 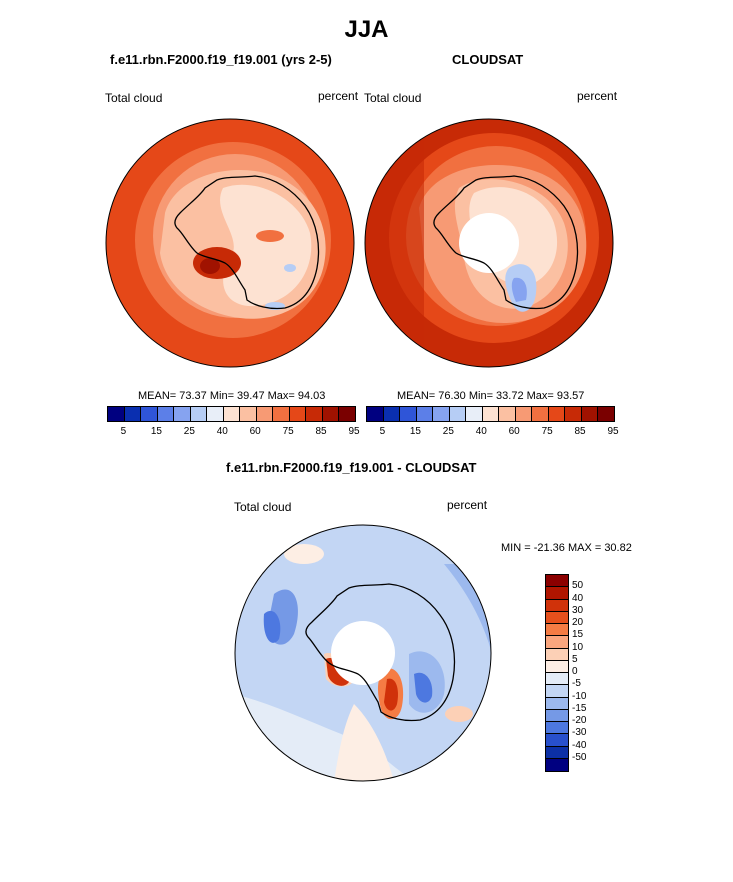 I want to click on right-stats: MEAN= 76.30 Min= 33.72 Max= 93.57, so click(x=491, y=396).